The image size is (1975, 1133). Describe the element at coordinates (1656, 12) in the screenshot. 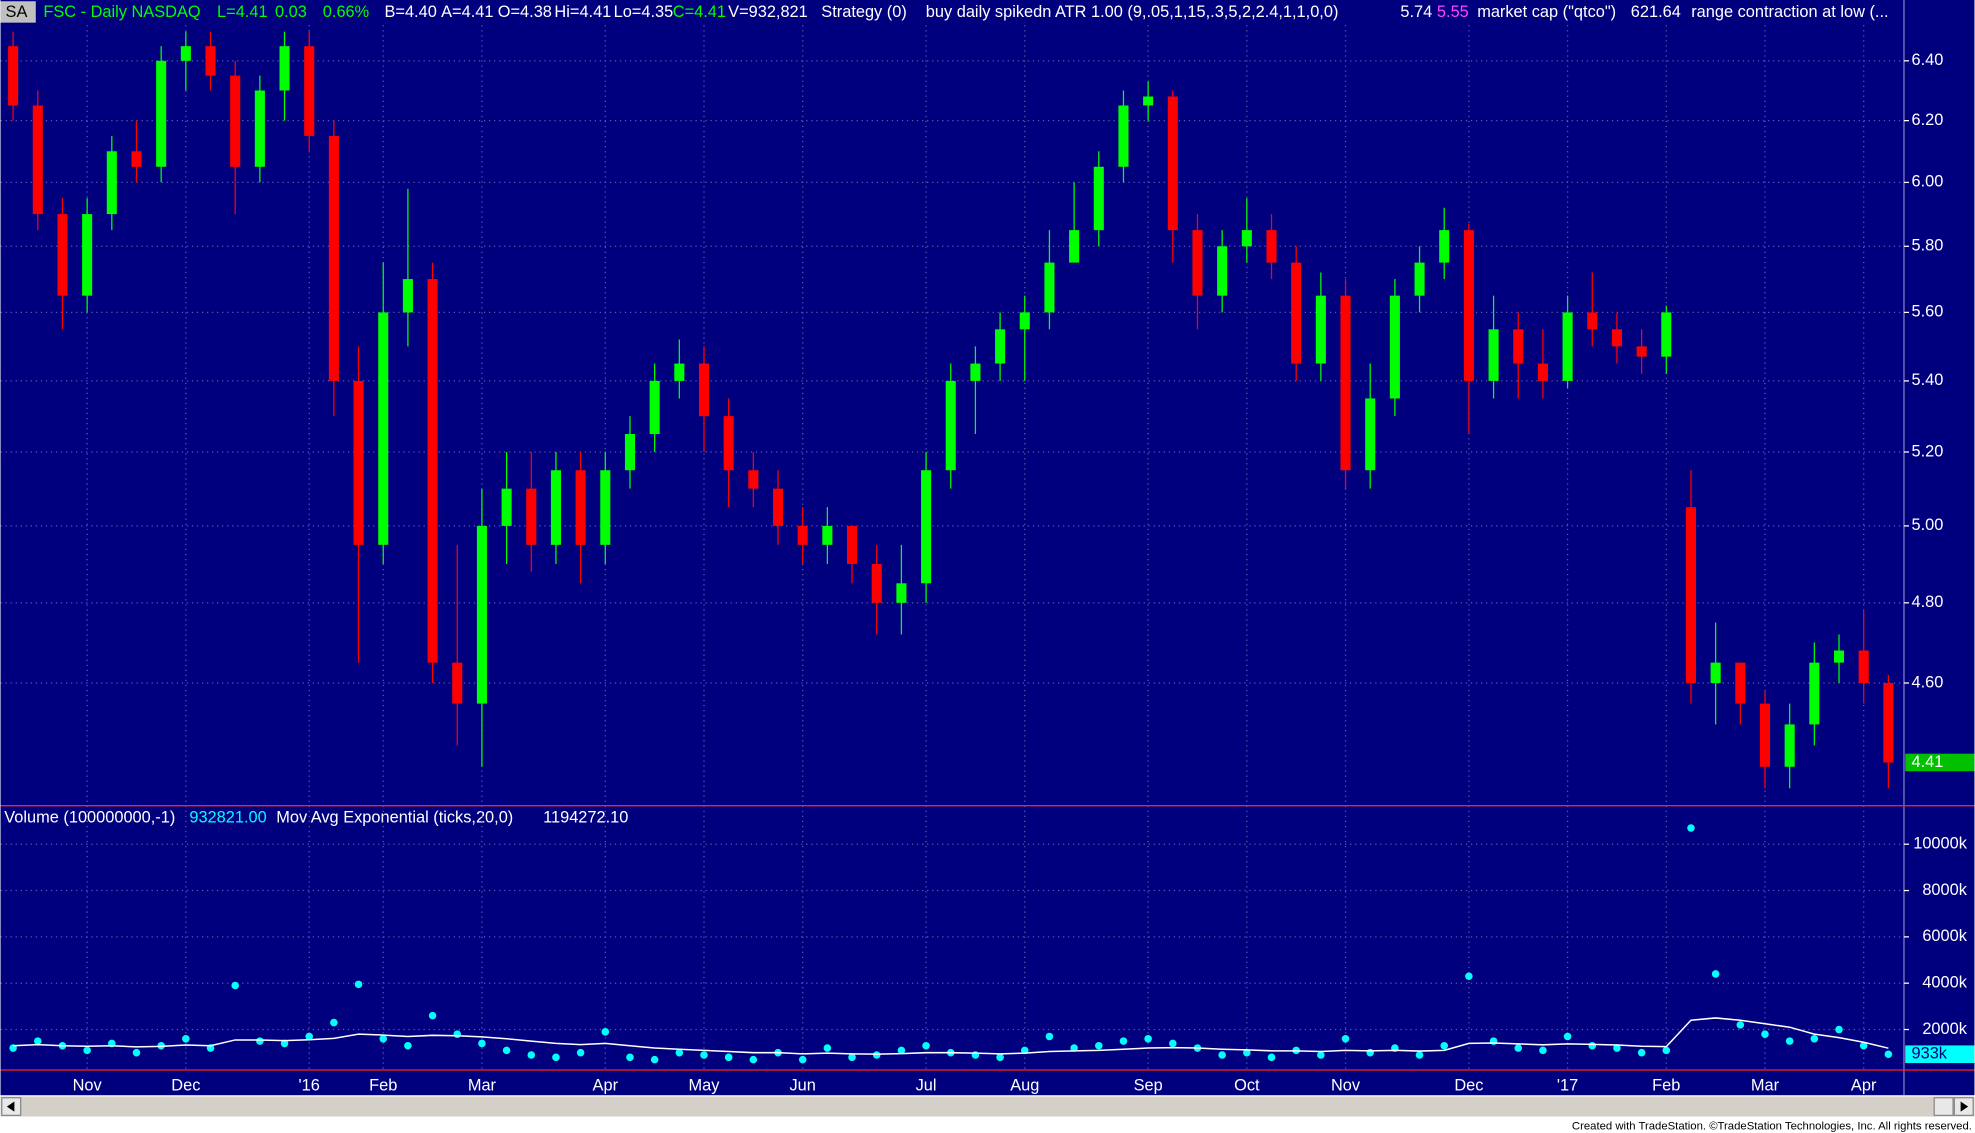

I see `header-text: 621.64` at that location.